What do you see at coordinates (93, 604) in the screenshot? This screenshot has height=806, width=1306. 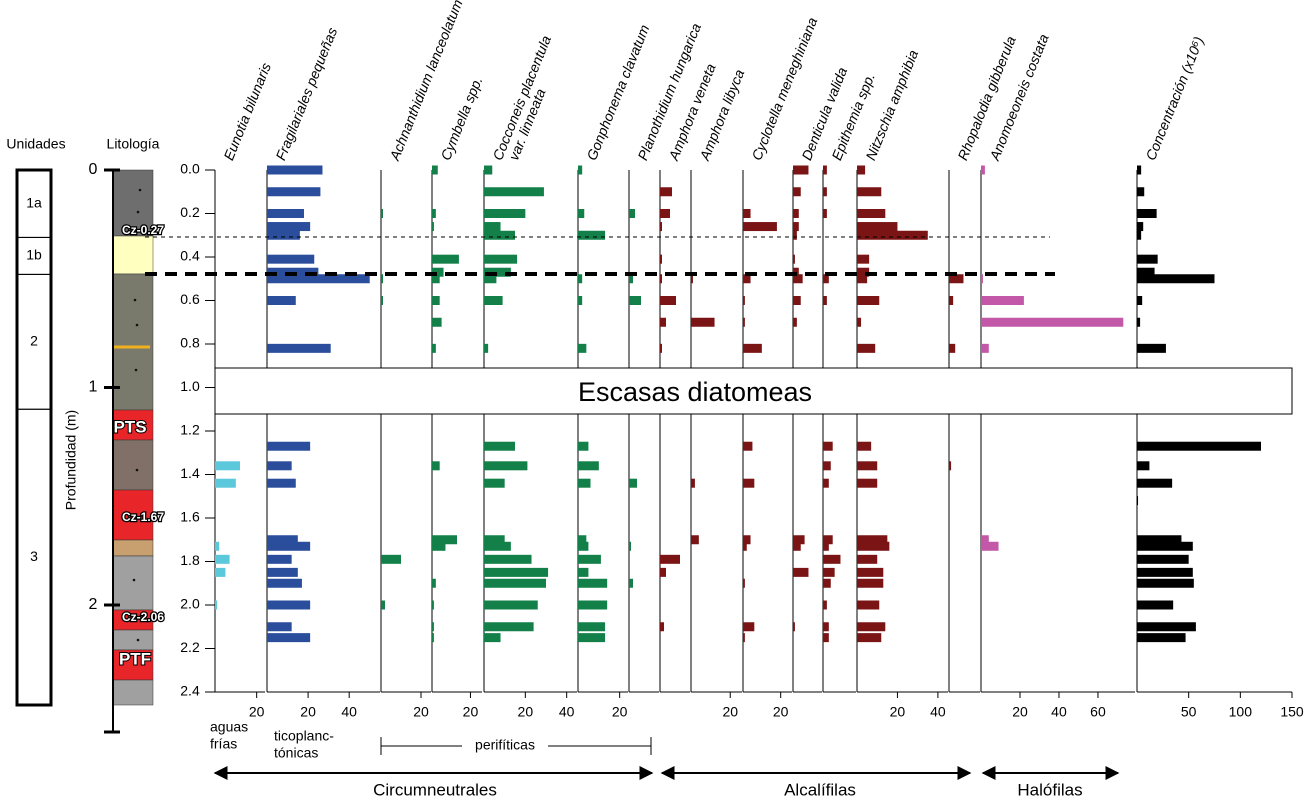 I see `depth-tick-label: 2` at bounding box center [93, 604].